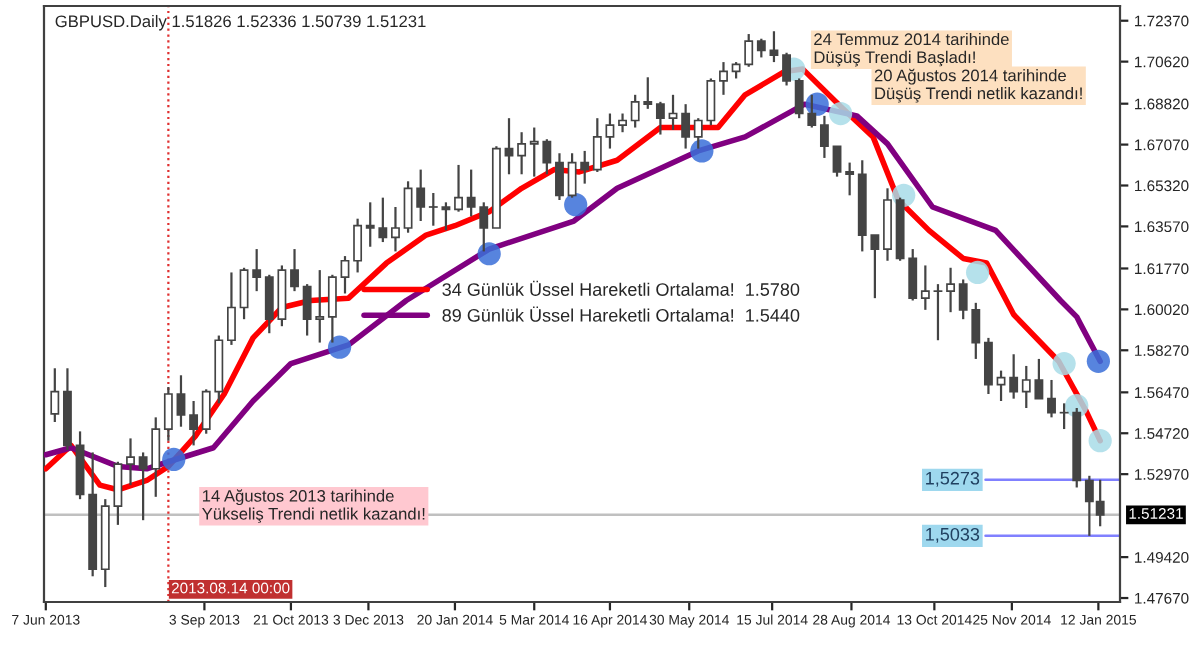 The width and height of the screenshot is (1200, 666). What do you see at coordinates (911, 49) in the screenshot?
I see `annotation: 24 Temmuz 2014 tarihinde Düşüş Trendi Başladı!` at bounding box center [911, 49].